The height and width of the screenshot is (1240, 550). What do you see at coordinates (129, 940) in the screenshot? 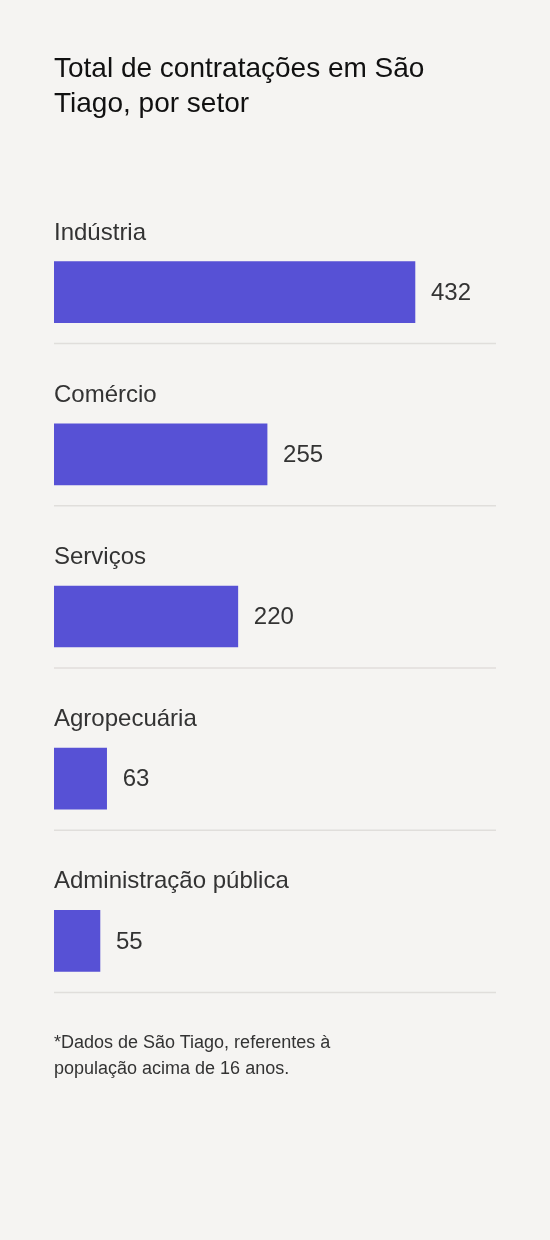
I see `data-label: 55` at bounding box center [129, 940].